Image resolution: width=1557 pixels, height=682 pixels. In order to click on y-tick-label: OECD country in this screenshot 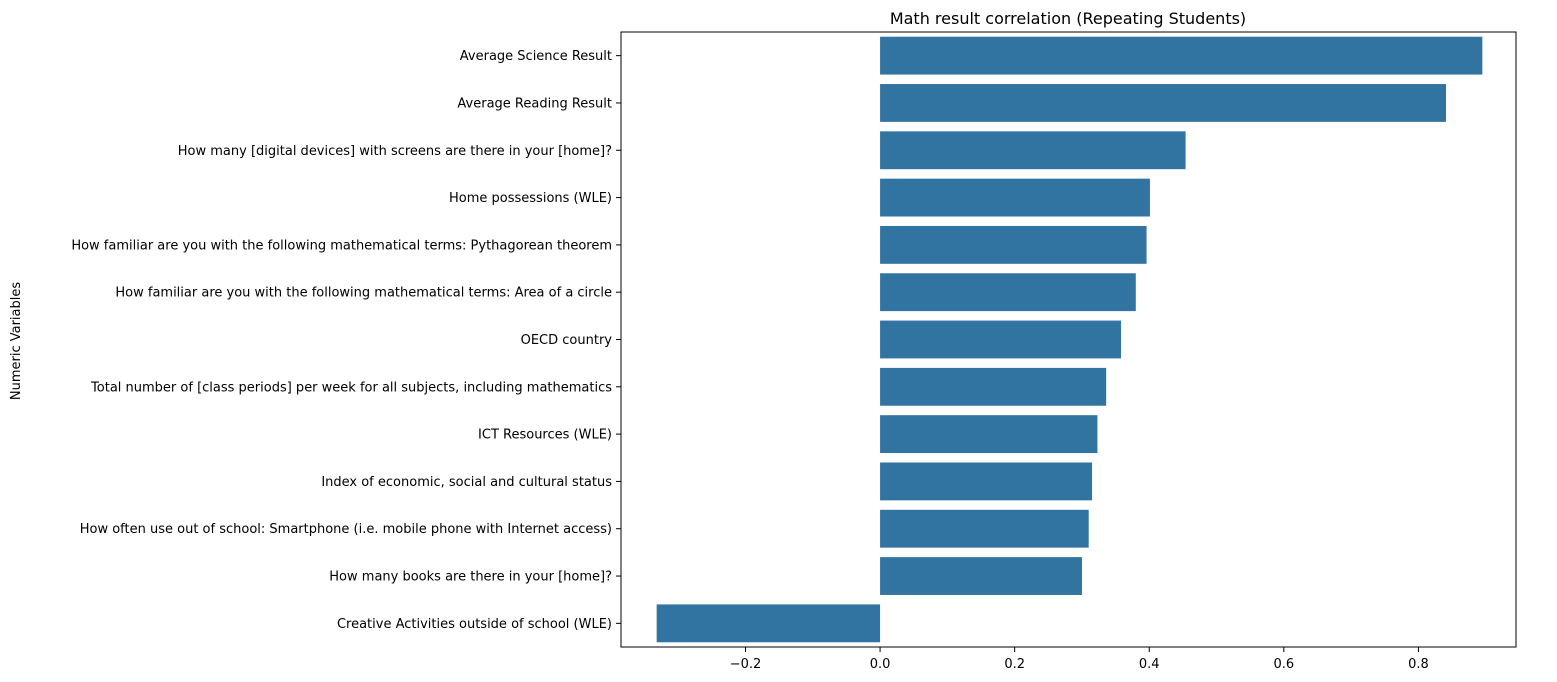, I will do `click(567, 340)`.